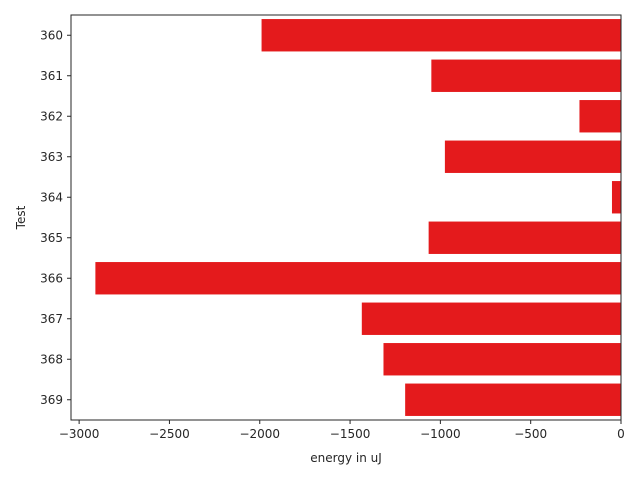 Image resolution: width=640 pixels, height=480 pixels. I want to click on y-tick-label-361: 361, so click(51, 76).